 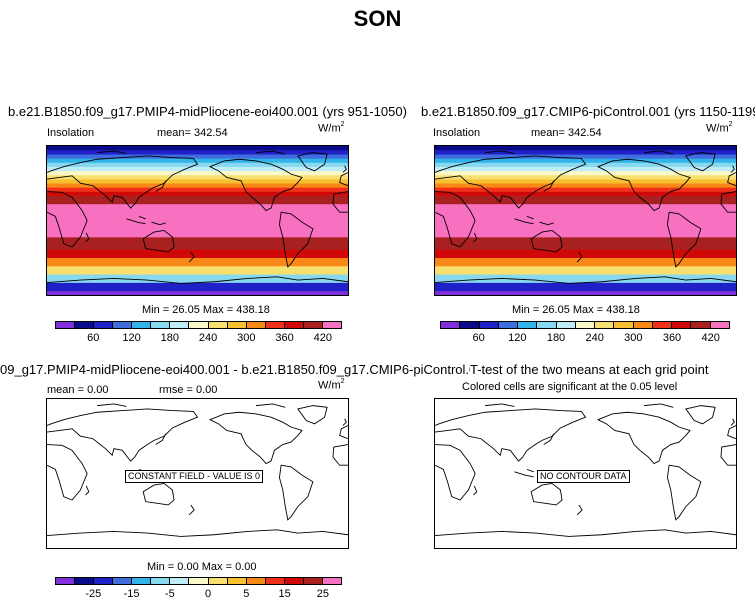 I want to click on panel2-max-label: Max =, so click(x=588, y=310).